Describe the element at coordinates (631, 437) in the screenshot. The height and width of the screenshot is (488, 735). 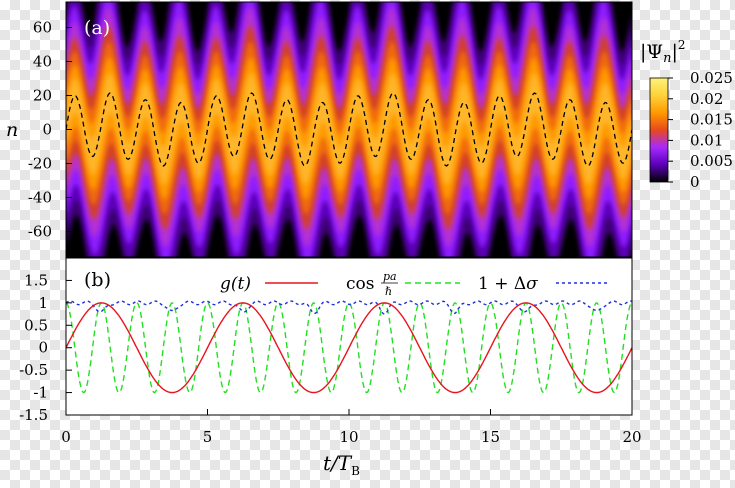
I see `line-x-tick-label: 20` at that location.